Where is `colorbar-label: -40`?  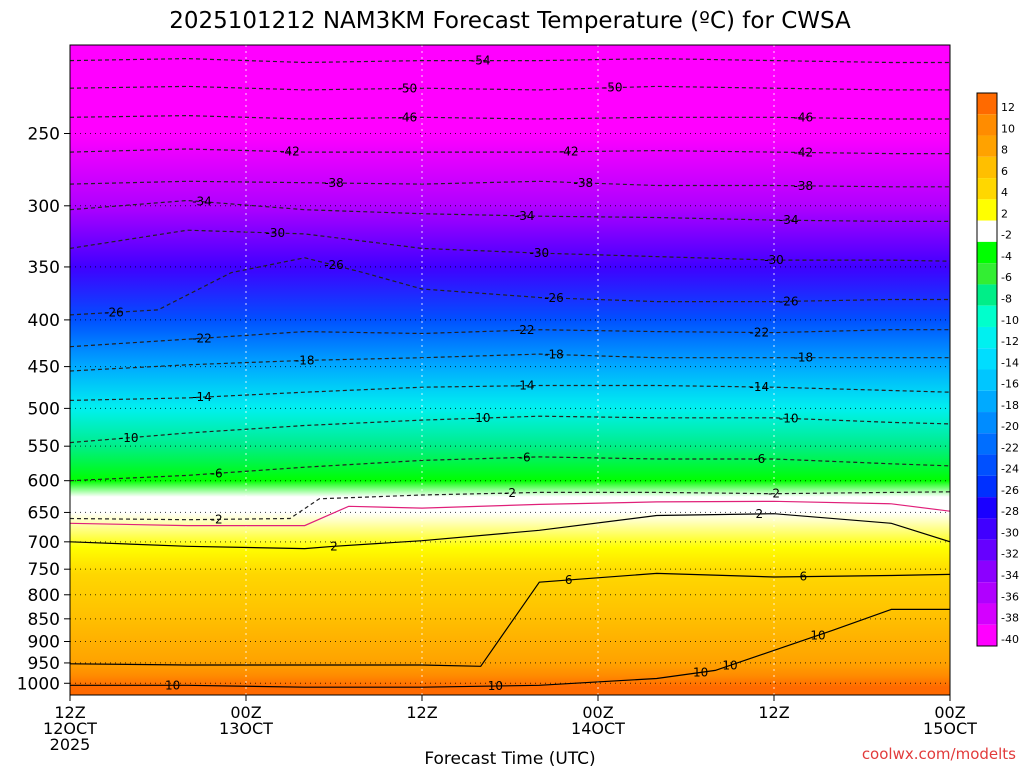 colorbar-label: -40 is located at coordinates (1010, 639).